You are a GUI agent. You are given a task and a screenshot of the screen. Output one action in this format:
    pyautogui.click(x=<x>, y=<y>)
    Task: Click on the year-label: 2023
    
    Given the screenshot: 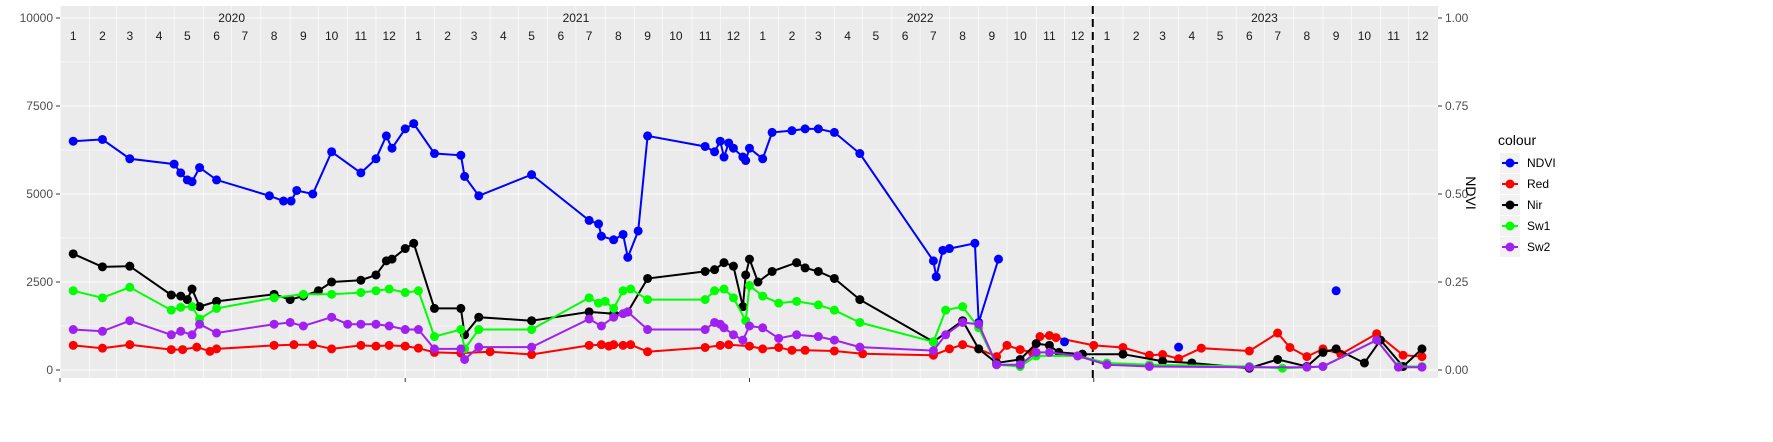 What is the action you would take?
    pyautogui.click(x=1264, y=18)
    